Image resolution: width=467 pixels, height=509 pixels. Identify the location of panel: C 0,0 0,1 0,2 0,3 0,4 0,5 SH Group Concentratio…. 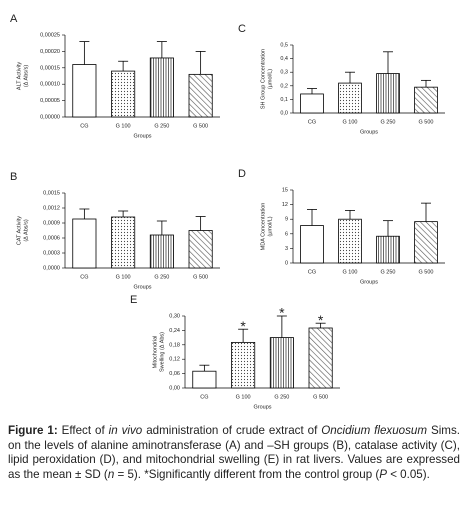
(341, 79).